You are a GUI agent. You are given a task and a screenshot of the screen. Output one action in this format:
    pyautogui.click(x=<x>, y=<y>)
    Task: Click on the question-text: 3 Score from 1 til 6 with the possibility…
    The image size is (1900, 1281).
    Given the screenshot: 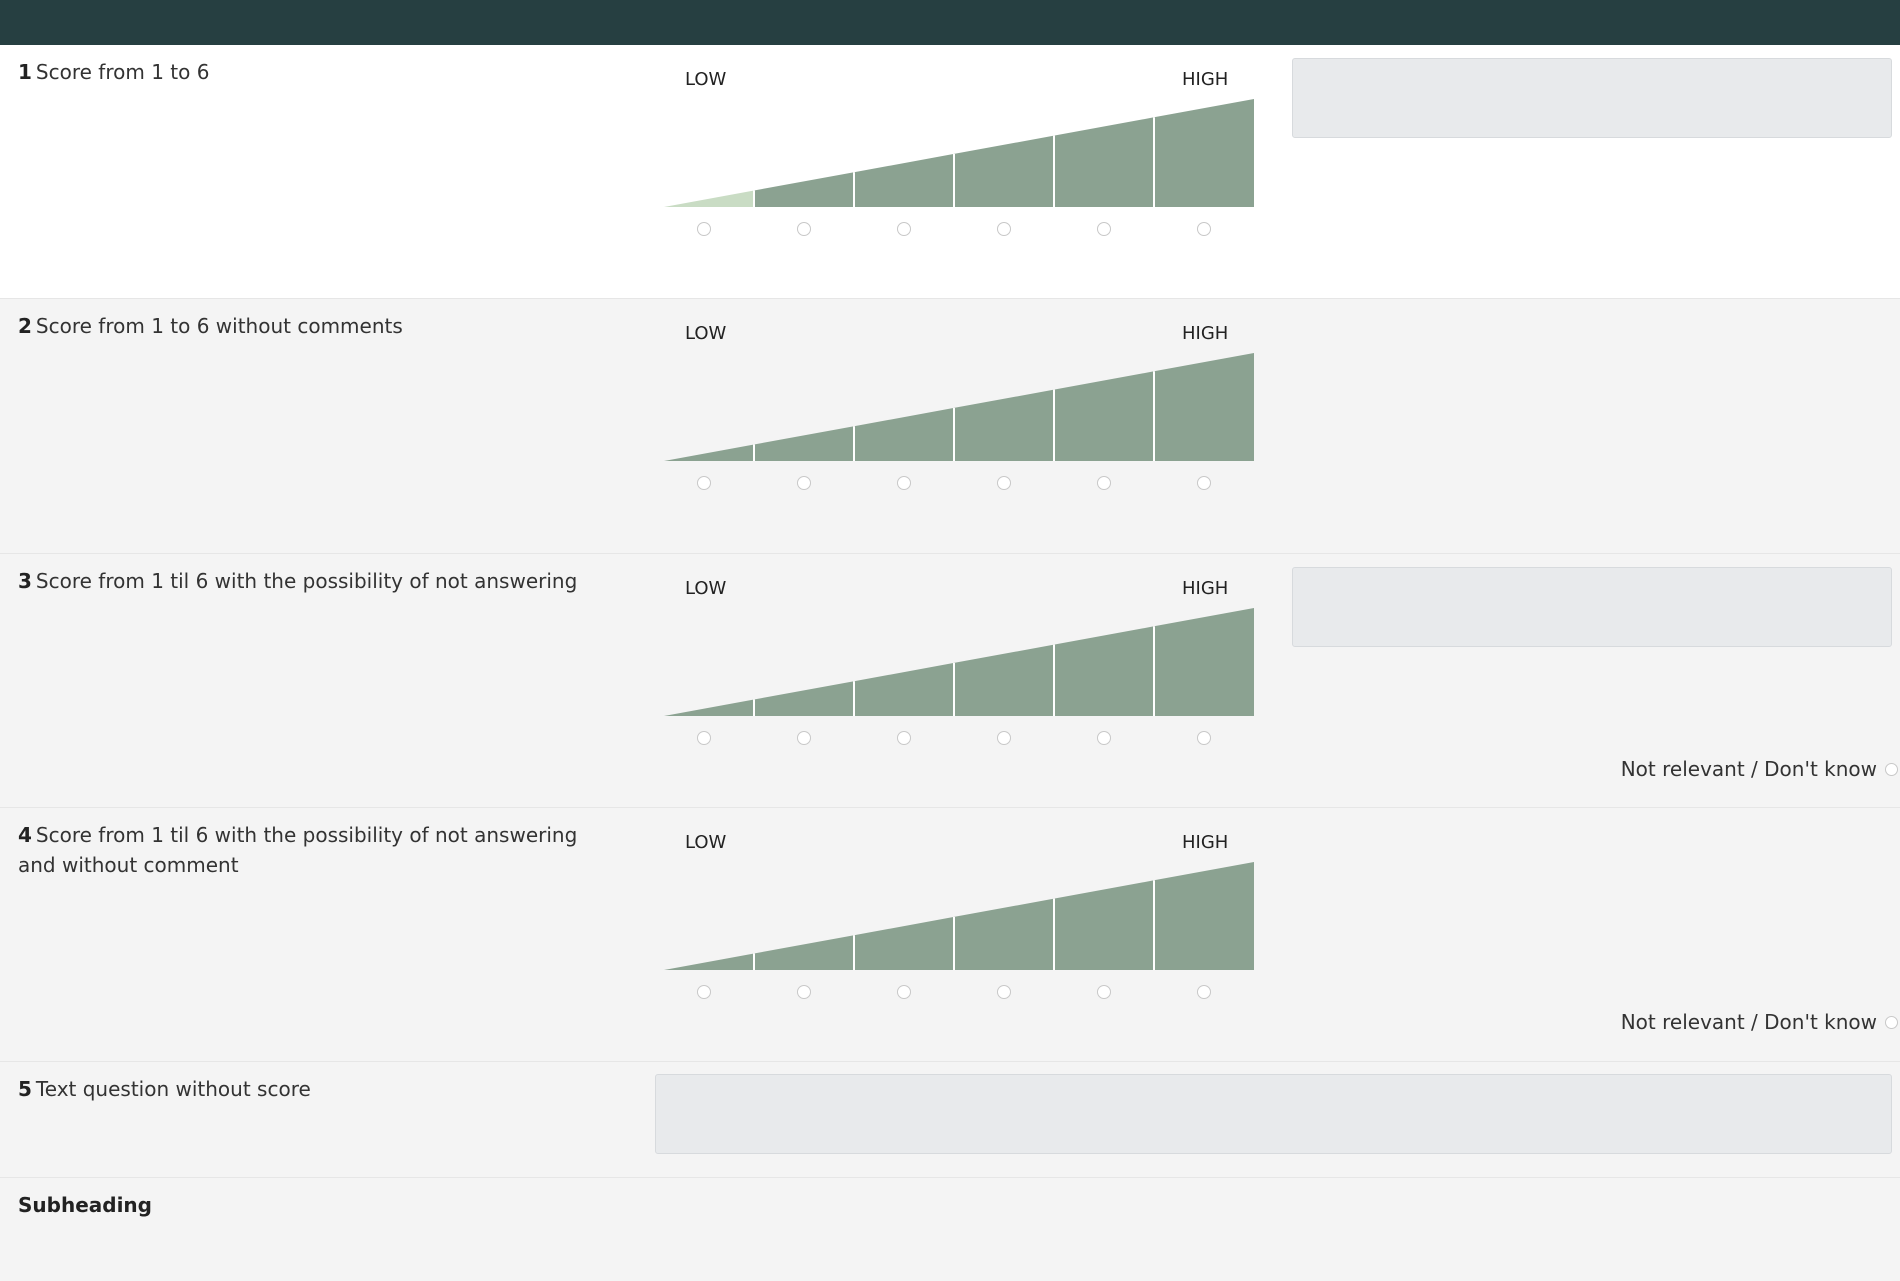 What is the action you would take?
    pyautogui.click(x=313, y=581)
    